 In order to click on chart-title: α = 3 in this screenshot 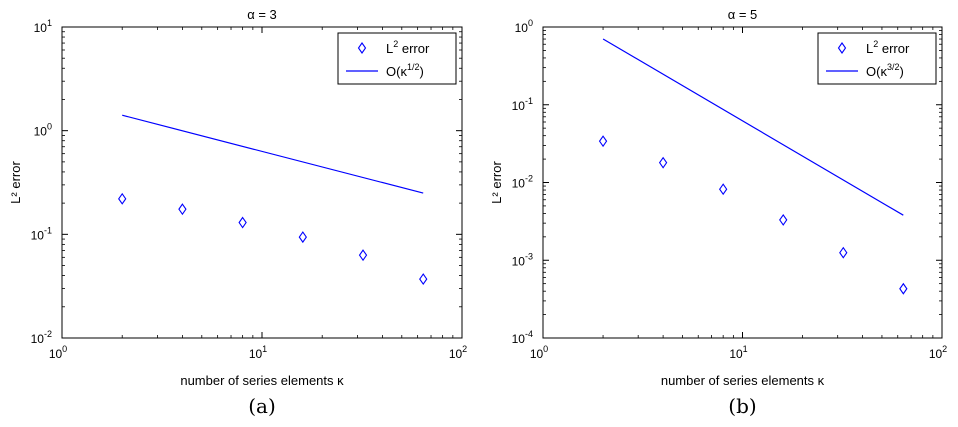, I will do `click(262, 14)`.